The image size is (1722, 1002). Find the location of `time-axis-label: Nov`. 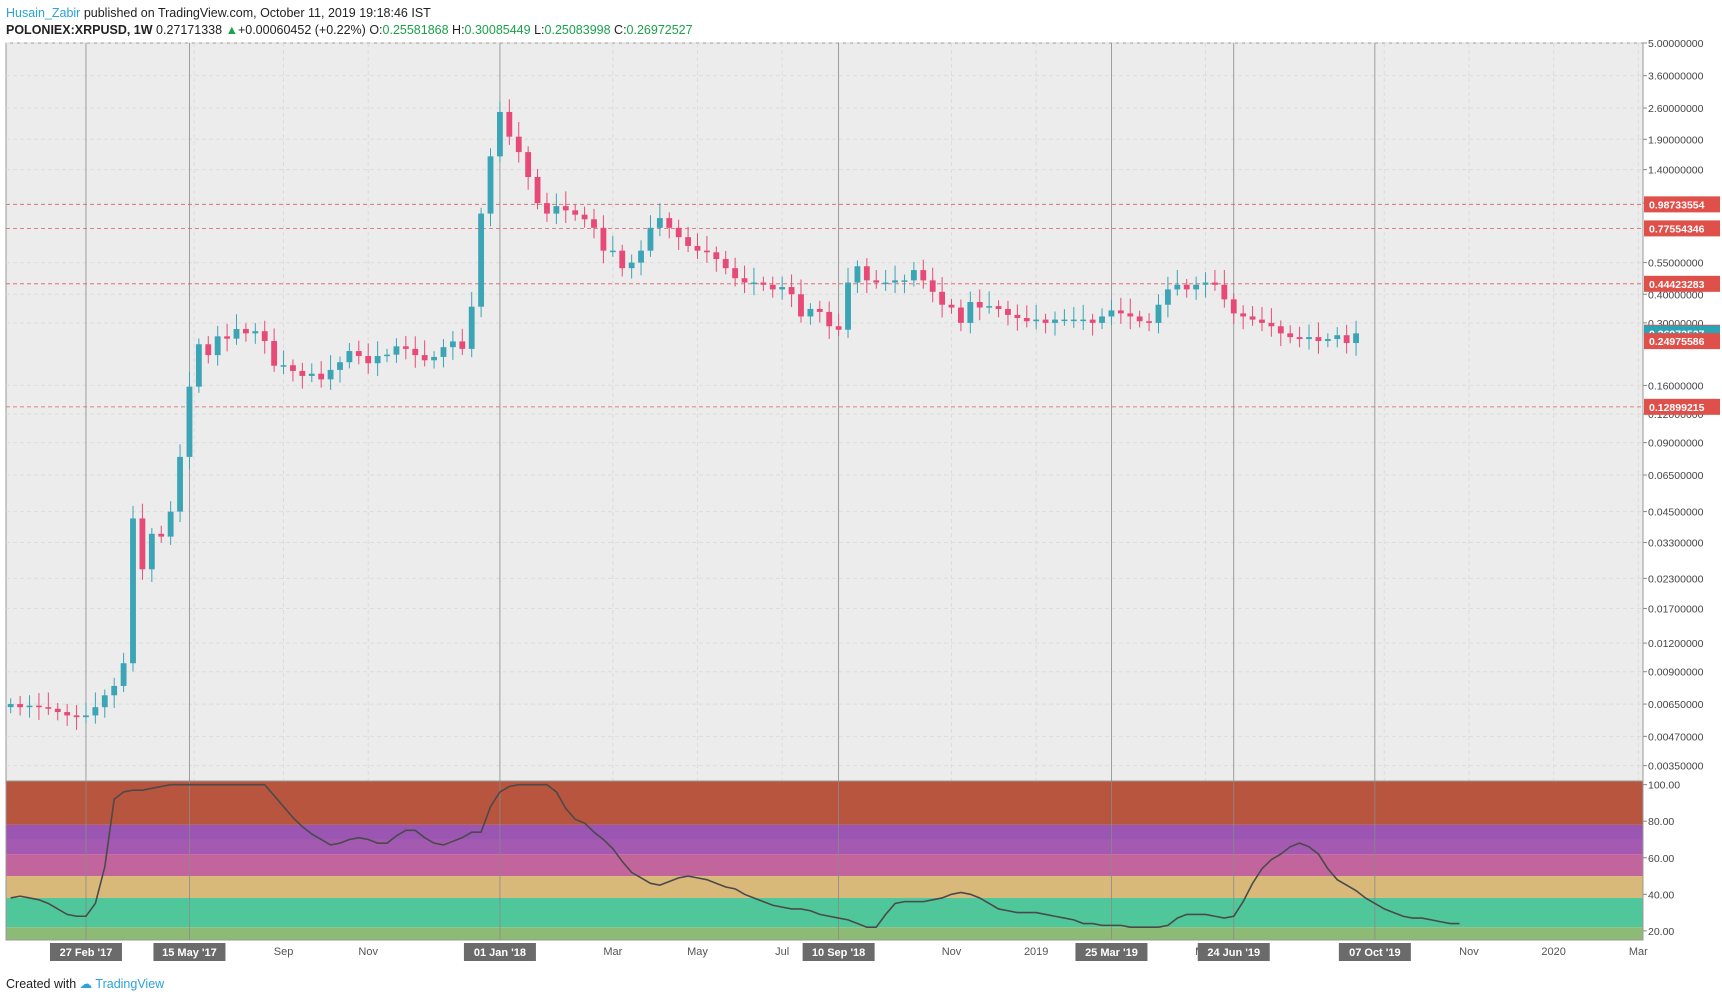

time-axis-label: Nov is located at coordinates (1469, 952).